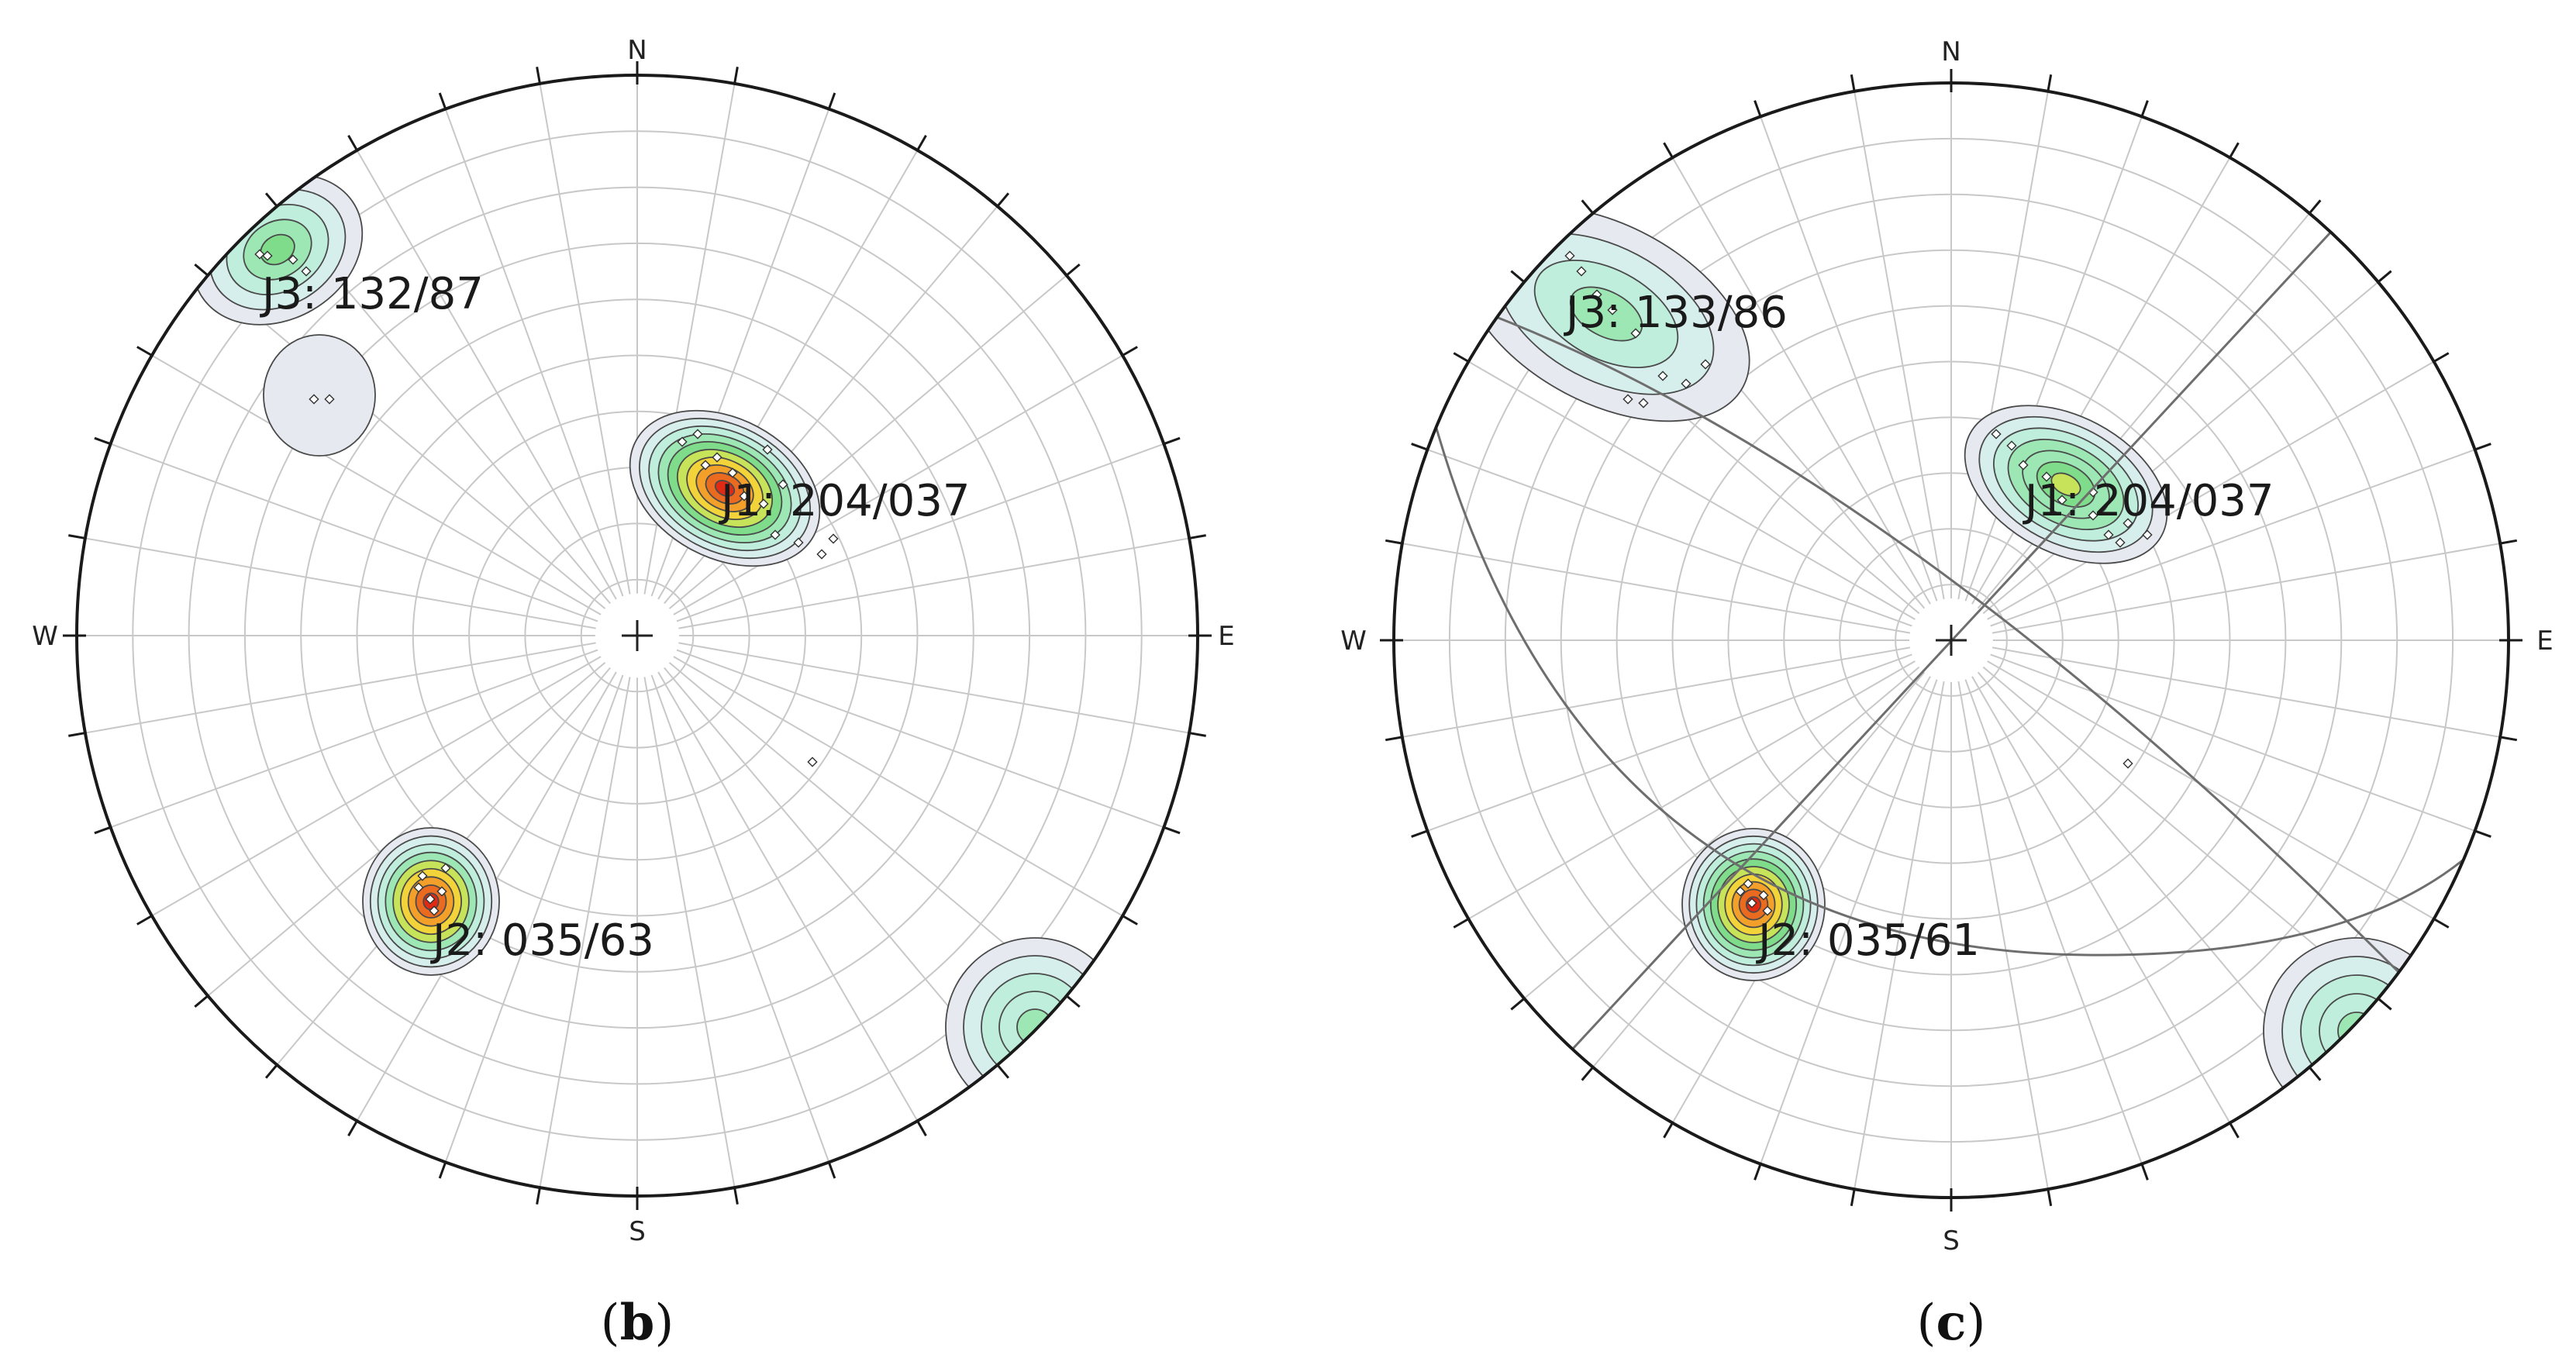 This screenshot has width=2576, height=1365. I want to click on compass-north: N, so click(637, 50).